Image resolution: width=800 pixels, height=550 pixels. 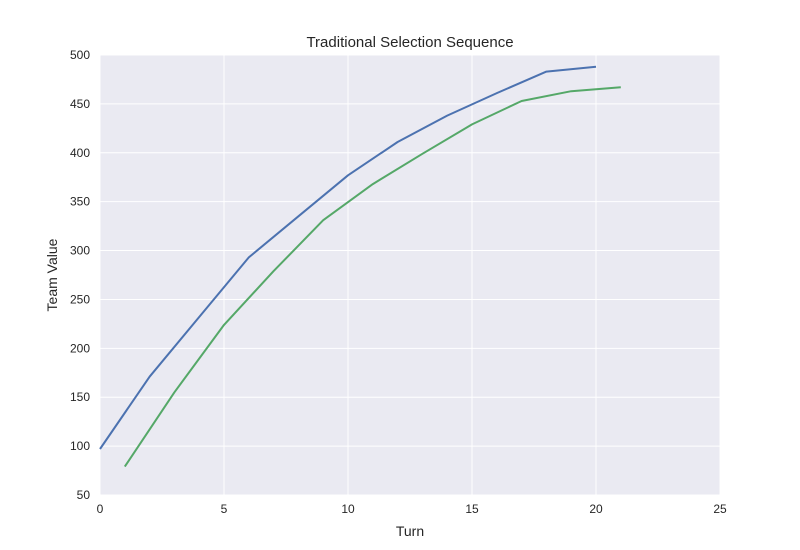 What do you see at coordinates (80, 202) in the screenshot?
I see `y-tick-label: 350` at bounding box center [80, 202].